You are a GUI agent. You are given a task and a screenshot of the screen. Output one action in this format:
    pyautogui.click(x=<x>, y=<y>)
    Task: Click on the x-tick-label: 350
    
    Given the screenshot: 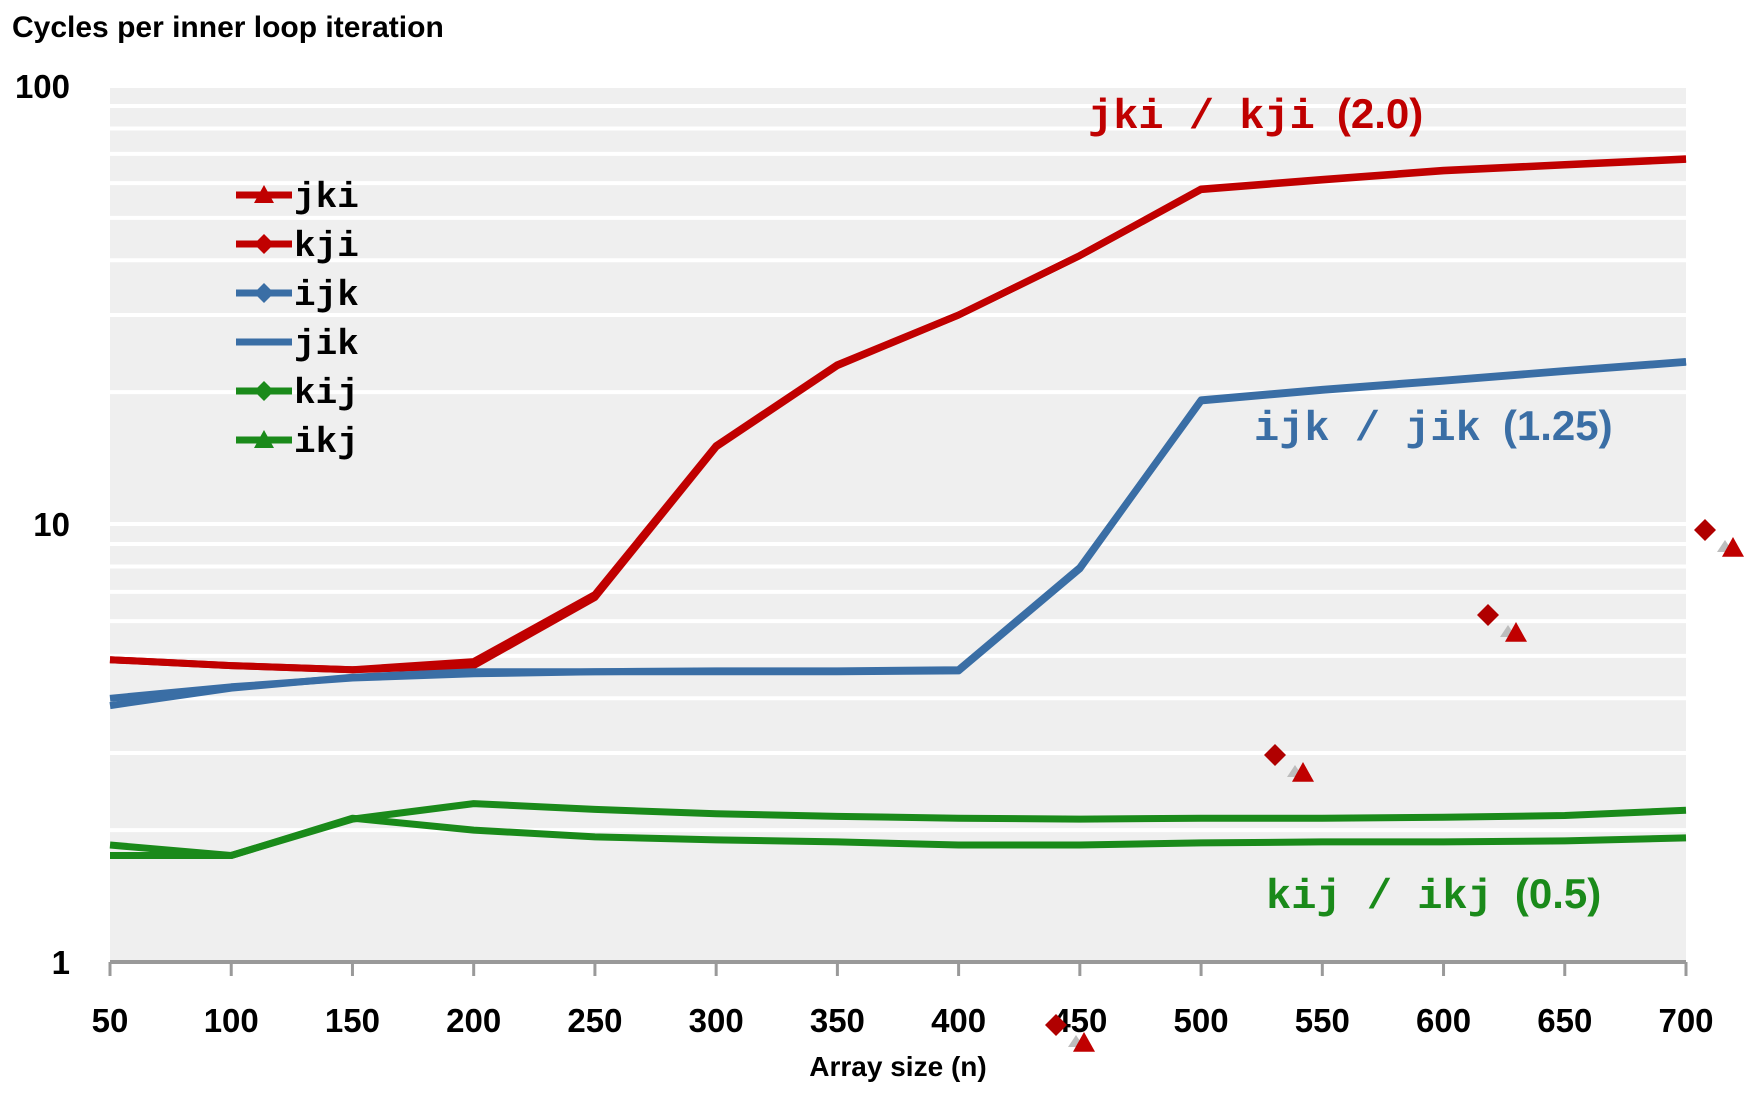 What is the action you would take?
    pyautogui.click(x=837, y=1020)
    